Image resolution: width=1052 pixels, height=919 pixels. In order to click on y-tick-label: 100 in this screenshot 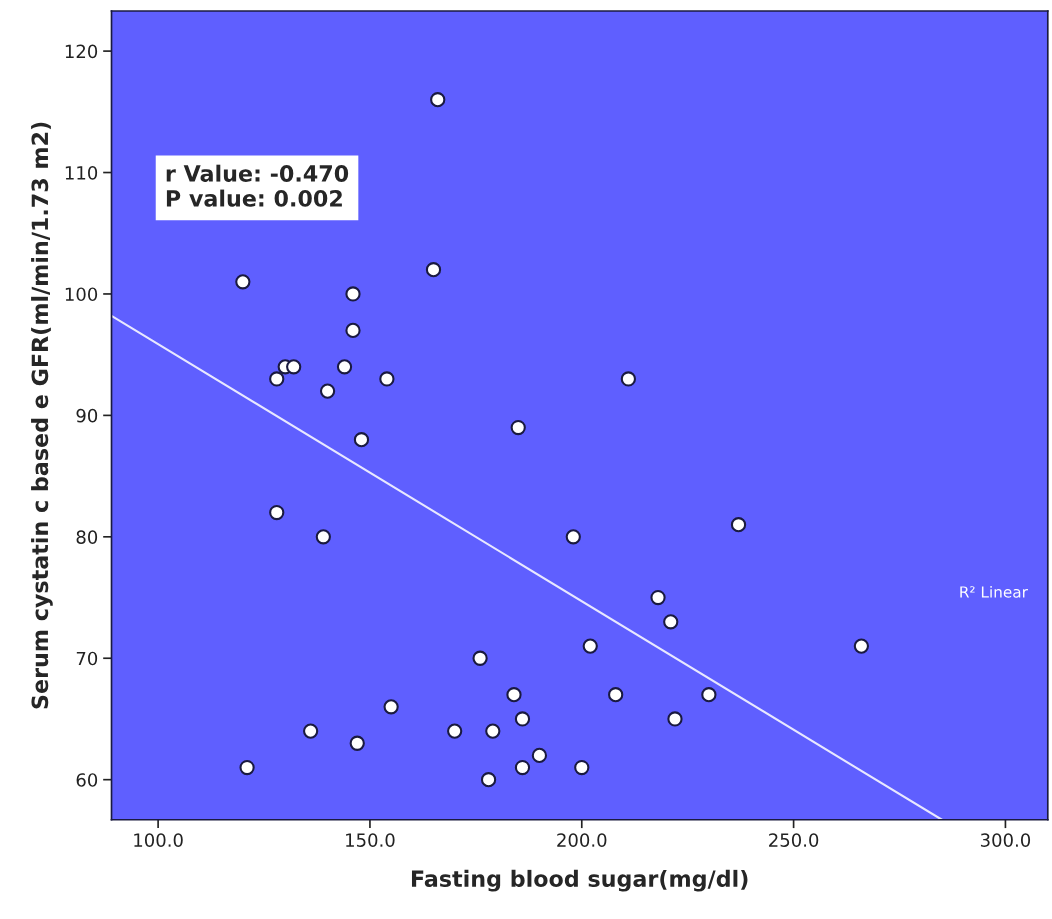, I will do `click(81, 294)`.